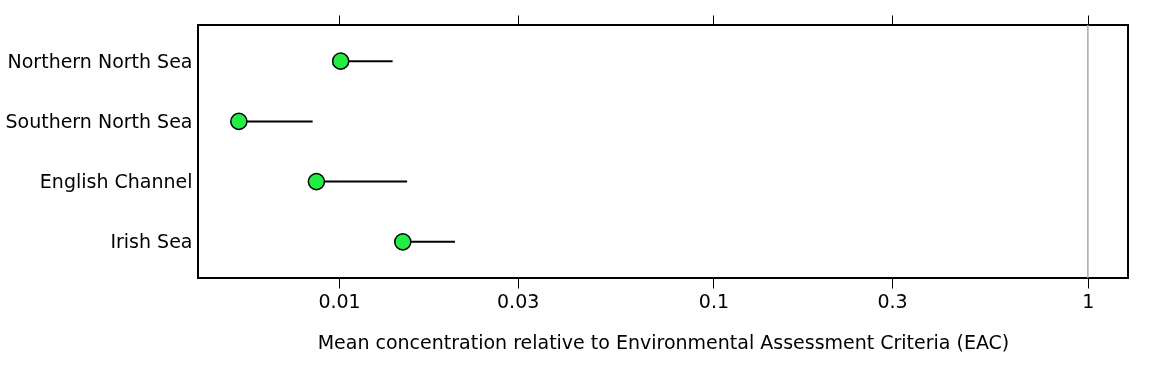  I want to click on x-tick-label: 0.1, so click(714, 300).